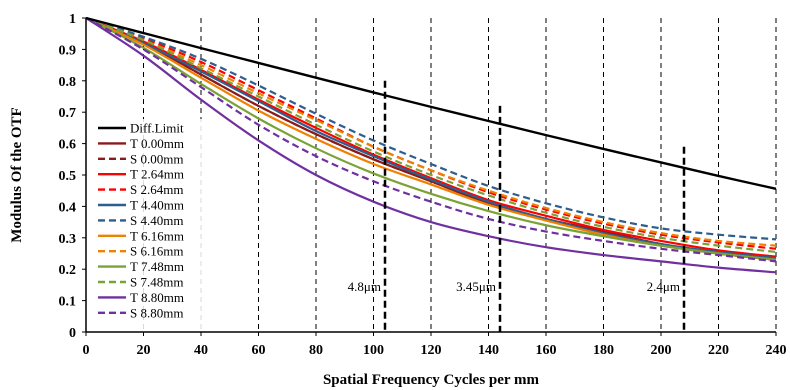  Describe the element at coordinates (157, 235) in the screenshot. I see `legend-label: T 6.16mm` at that location.